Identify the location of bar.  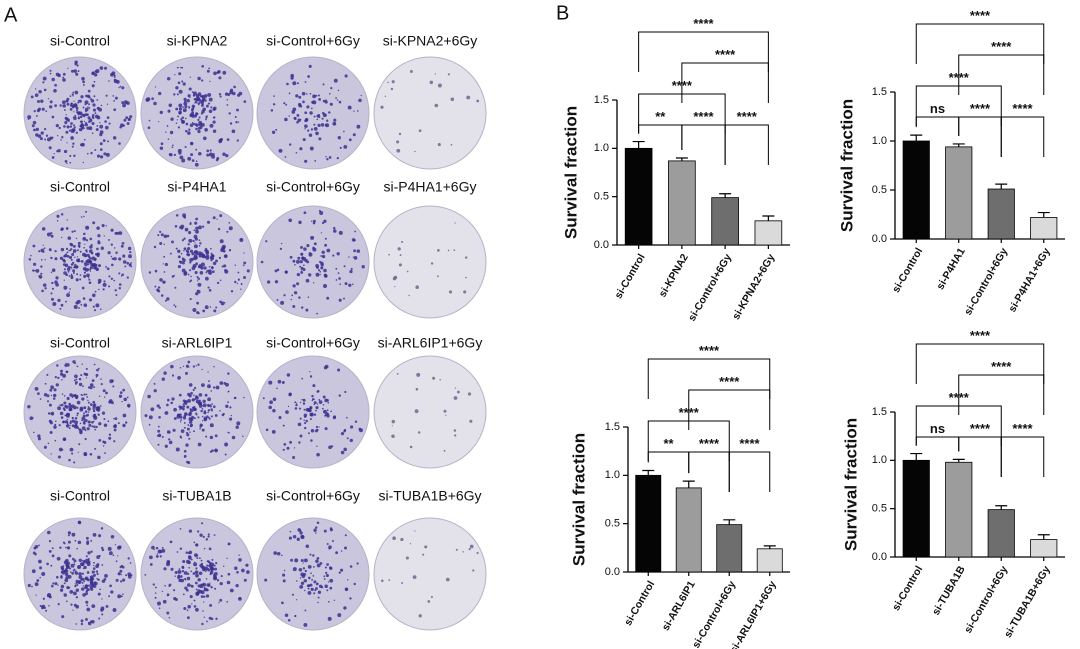
(725, 221).